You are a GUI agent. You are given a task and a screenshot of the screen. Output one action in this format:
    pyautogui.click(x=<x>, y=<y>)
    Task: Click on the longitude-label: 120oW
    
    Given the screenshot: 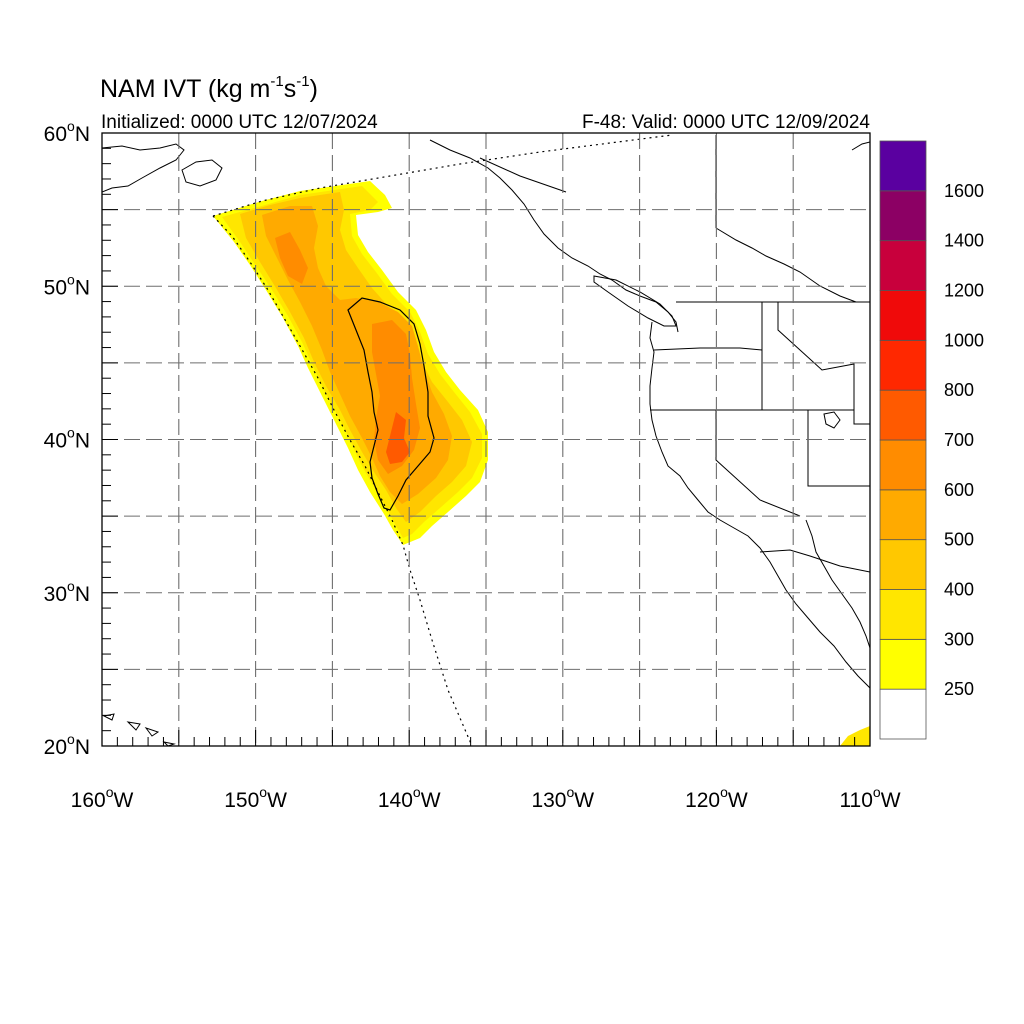 What is the action you would take?
    pyautogui.click(x=716, y=798)
    